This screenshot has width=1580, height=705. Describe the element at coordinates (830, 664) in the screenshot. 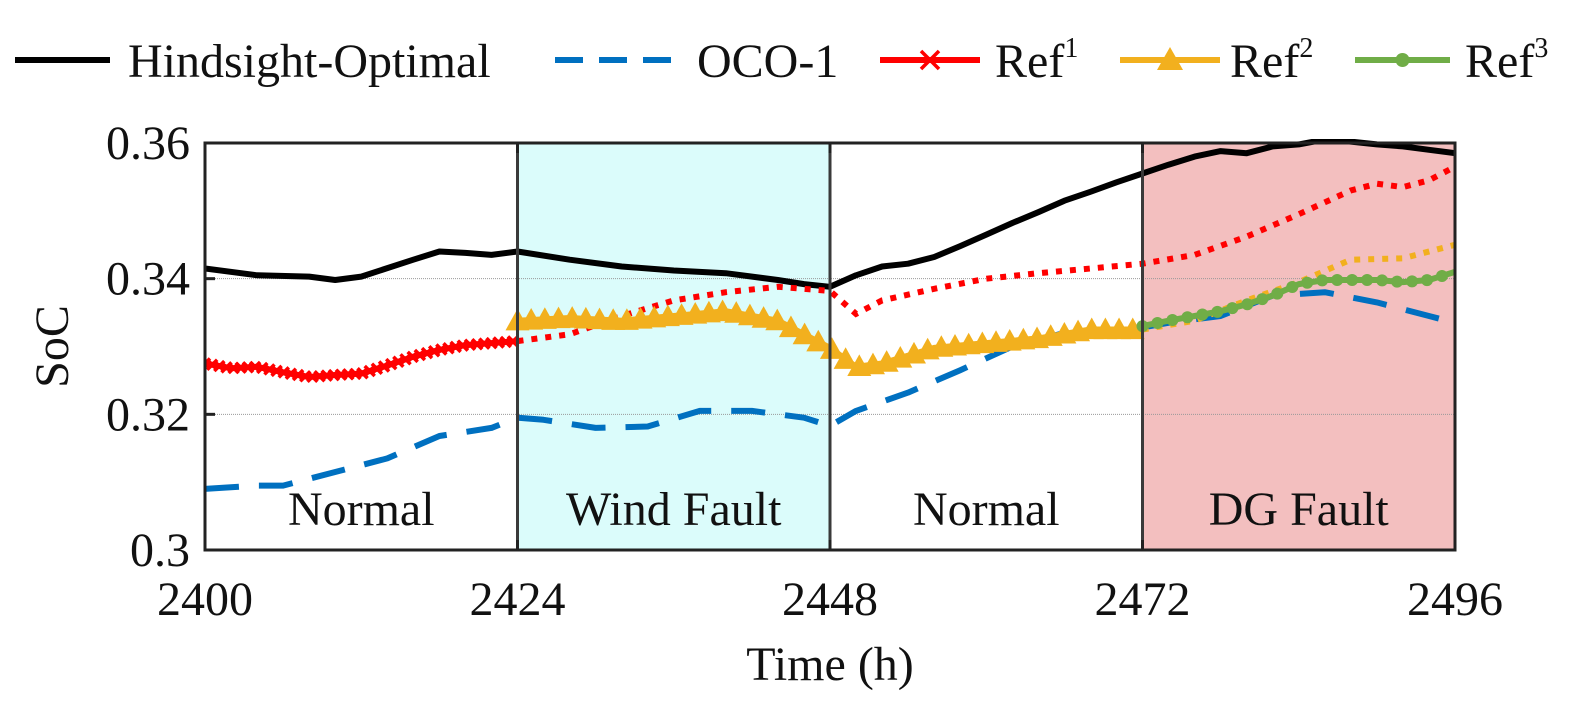

I see `x-axis-title: Time (h)` at that location.